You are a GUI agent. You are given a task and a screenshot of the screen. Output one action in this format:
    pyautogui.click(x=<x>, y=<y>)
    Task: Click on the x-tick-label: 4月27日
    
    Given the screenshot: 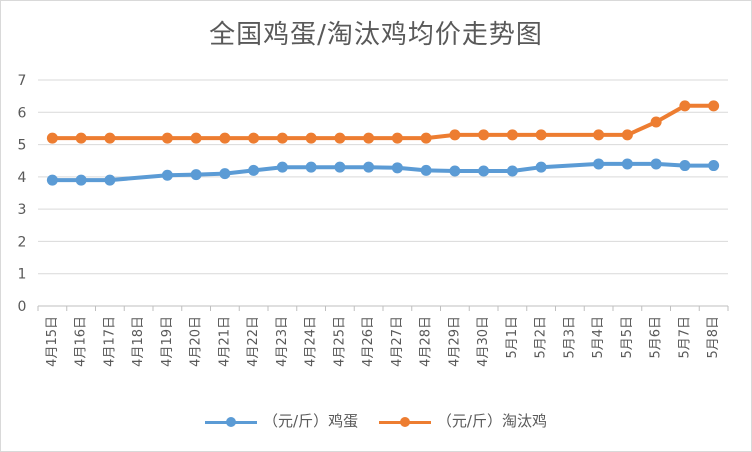 What is the action you would take?
    pyautogui.click(x=397, y=341)
    